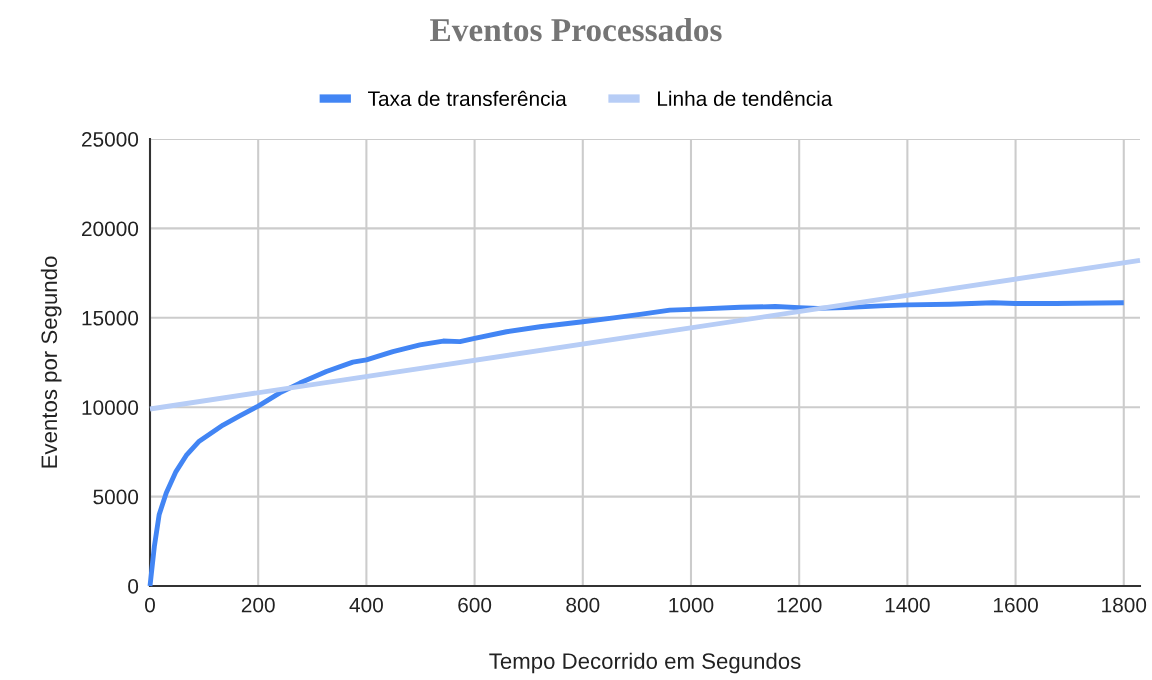  I want to click on chart-title: Eventos Processados, so click(576, 29).